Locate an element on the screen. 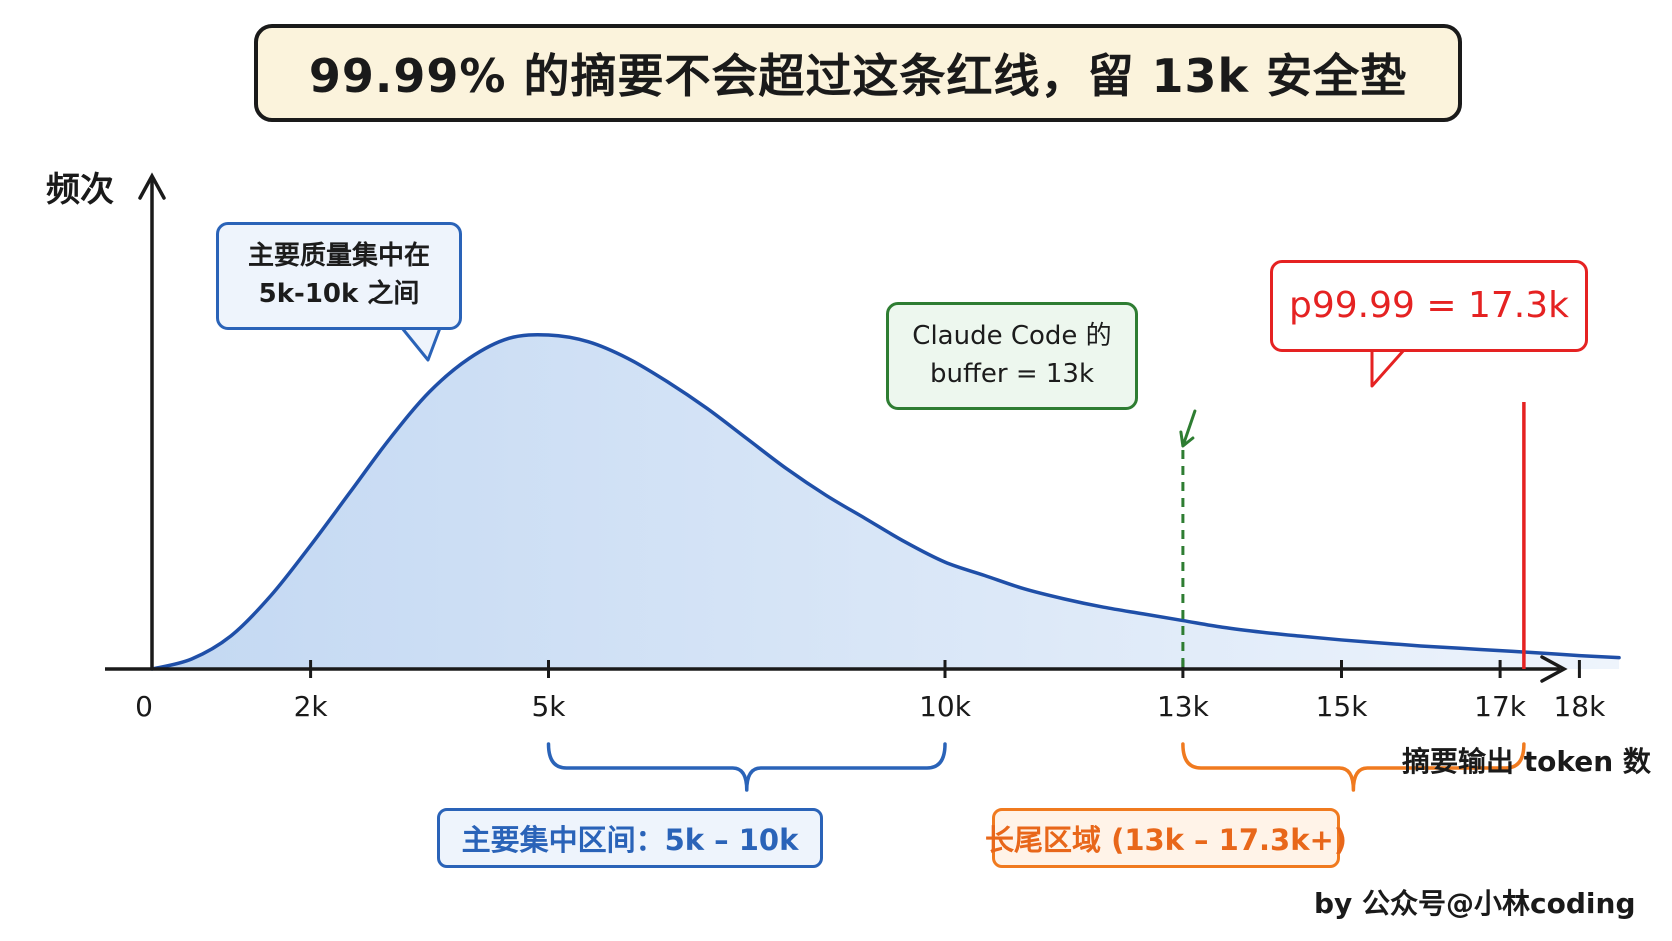 The height and width of the screenshot is (941, 1672). annotation-buffer-line-1: Claude Code 的 is located at coordinates (1012, 336).